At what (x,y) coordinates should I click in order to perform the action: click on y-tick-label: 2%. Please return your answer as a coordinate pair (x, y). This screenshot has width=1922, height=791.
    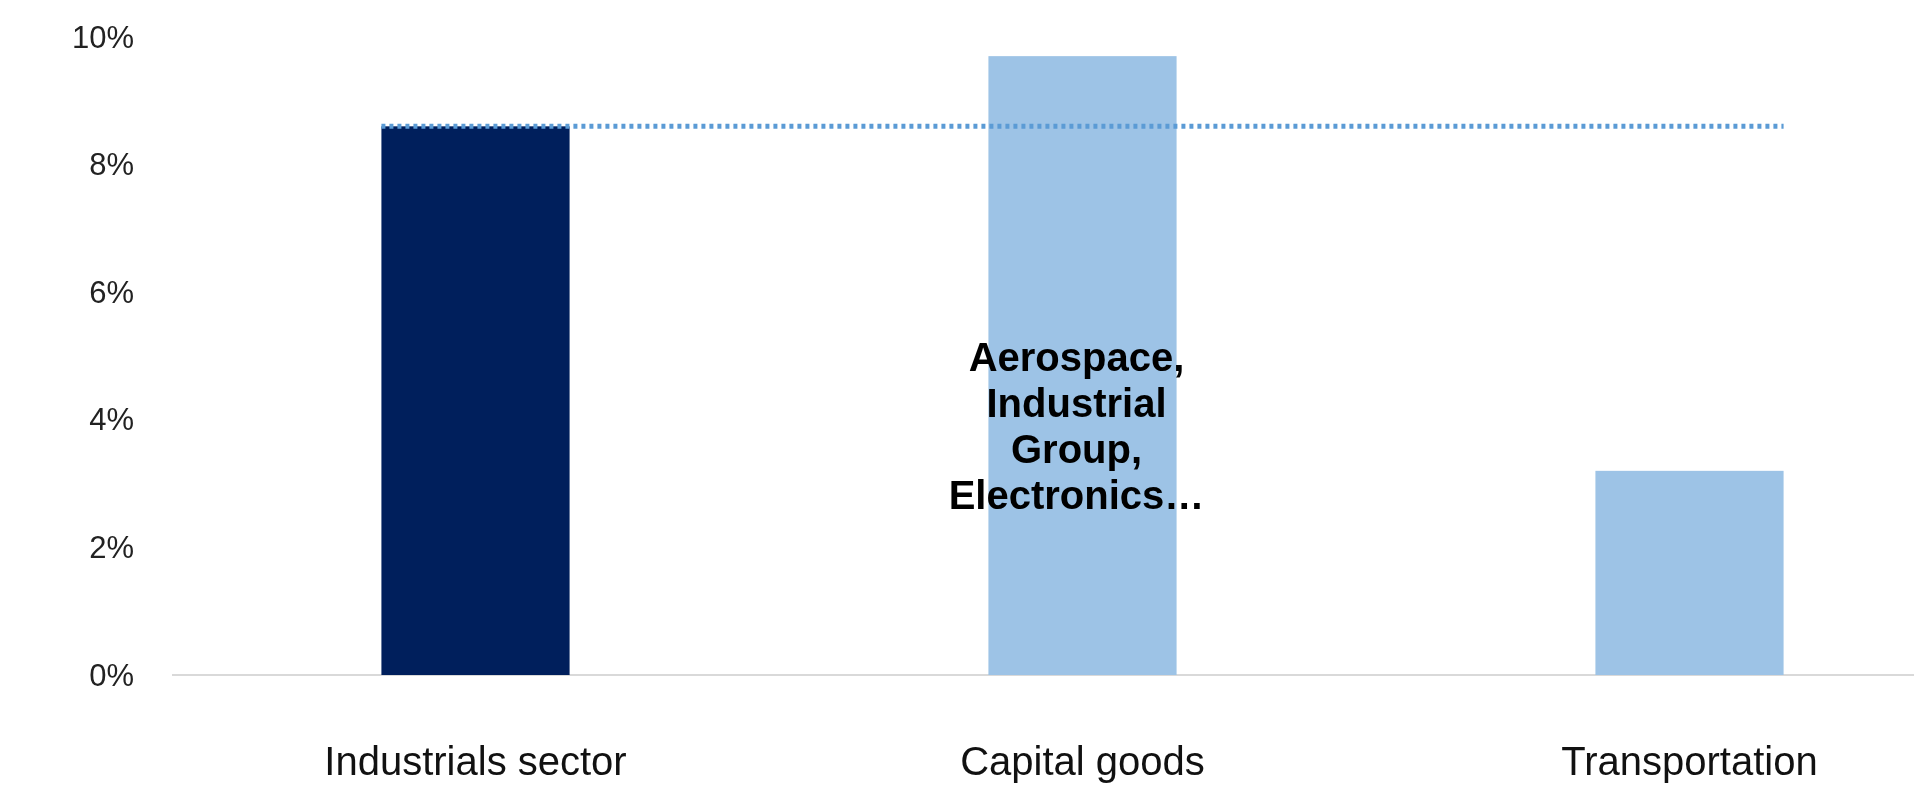
    Looking at the image, I should click on (111, 547).